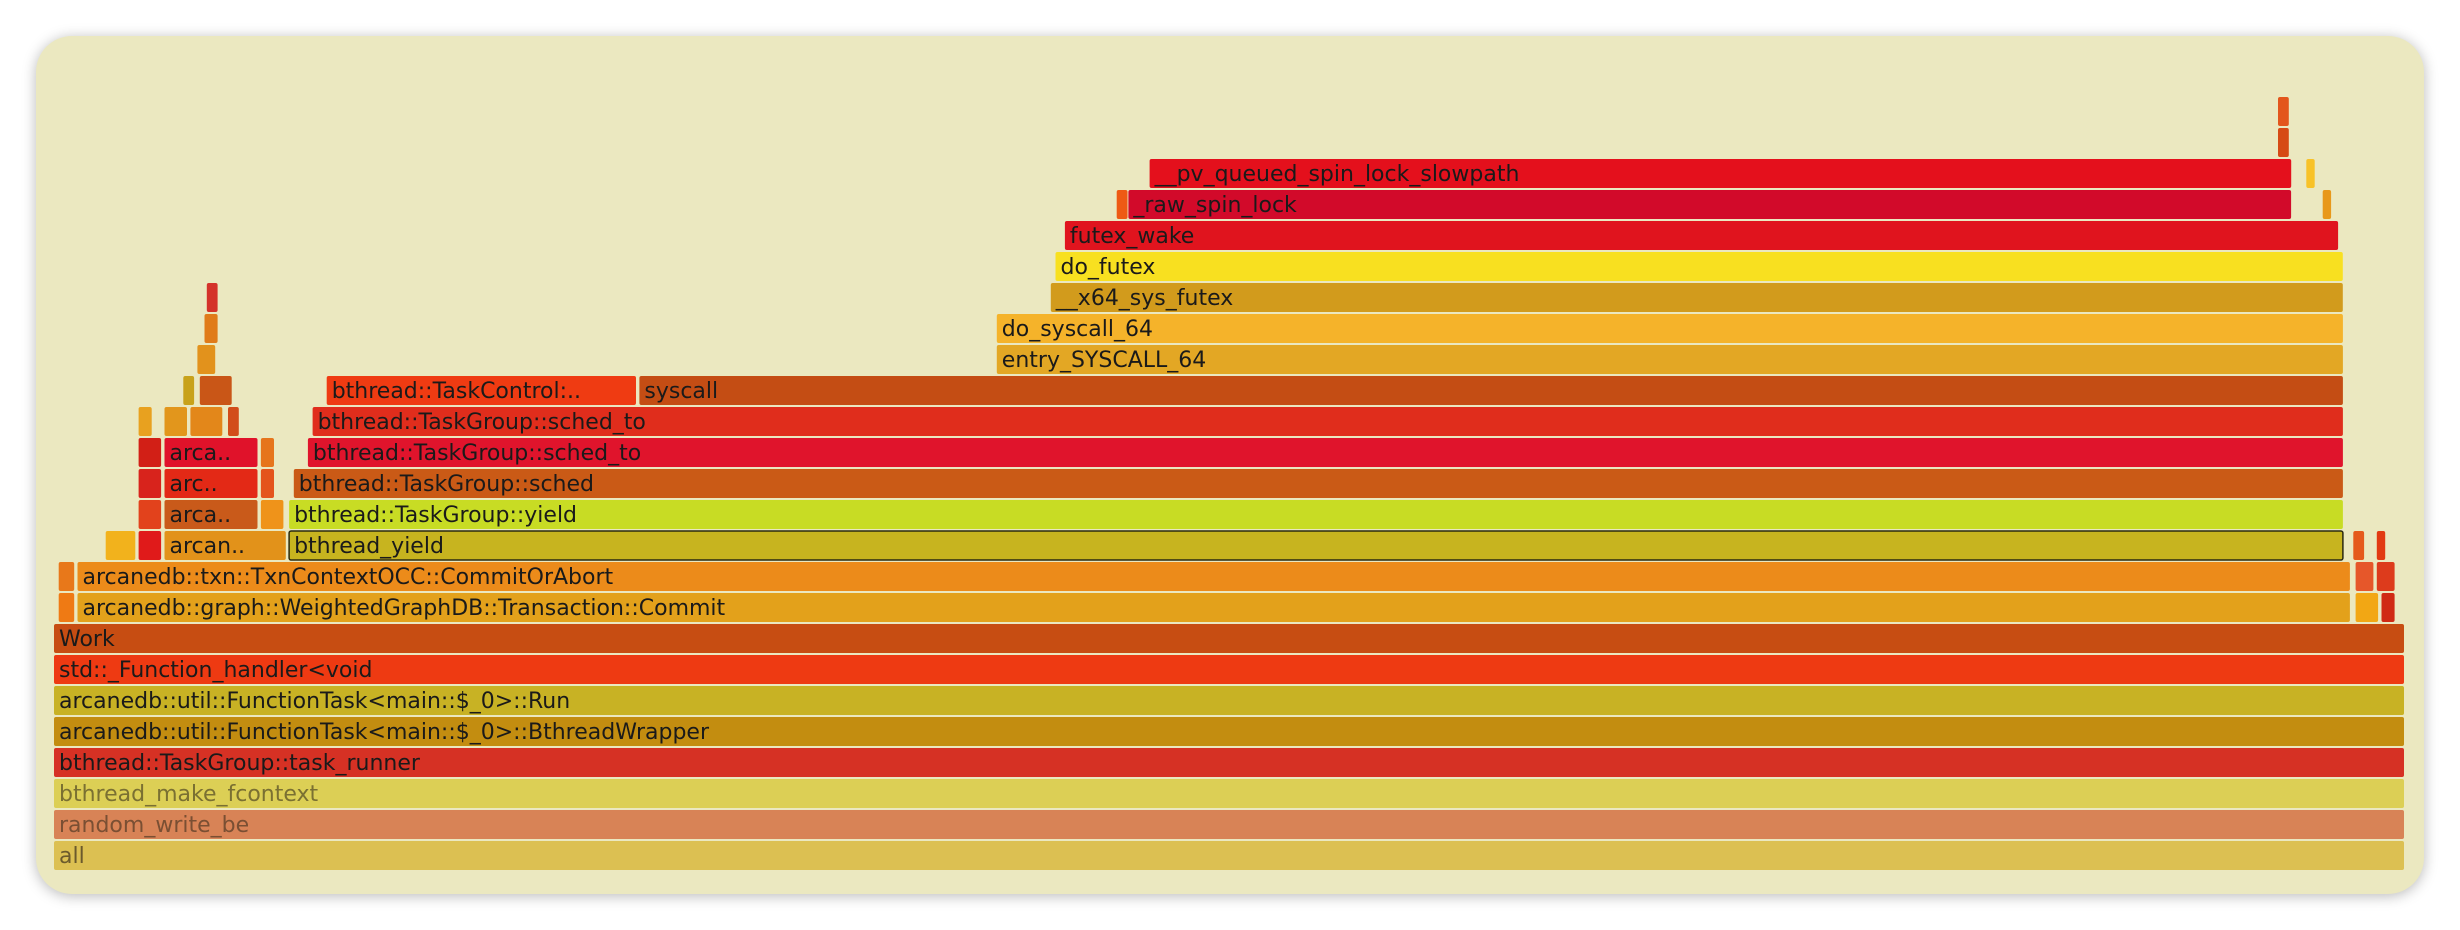 The image size is (2460, 930). I want to click on frame-x64-sys-futex-48: __x64_sys_futex, so click(1696, 297).